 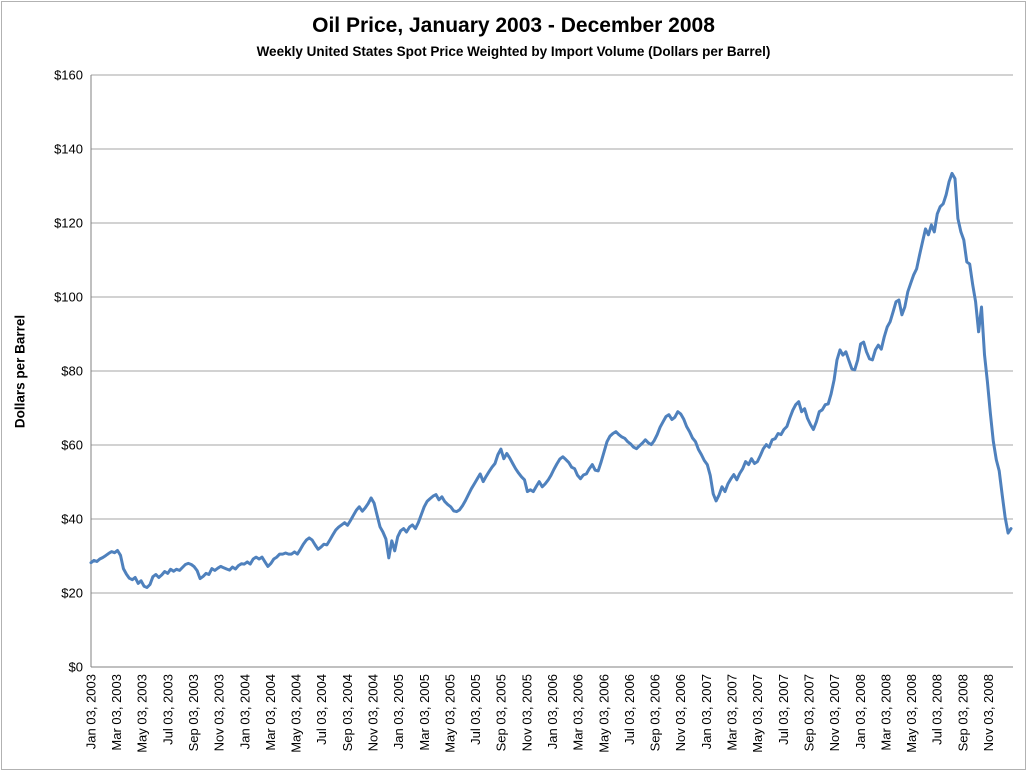 I want to click on x-axis-tick-label: Mar 03, 2005, so click(x=424, y=712).